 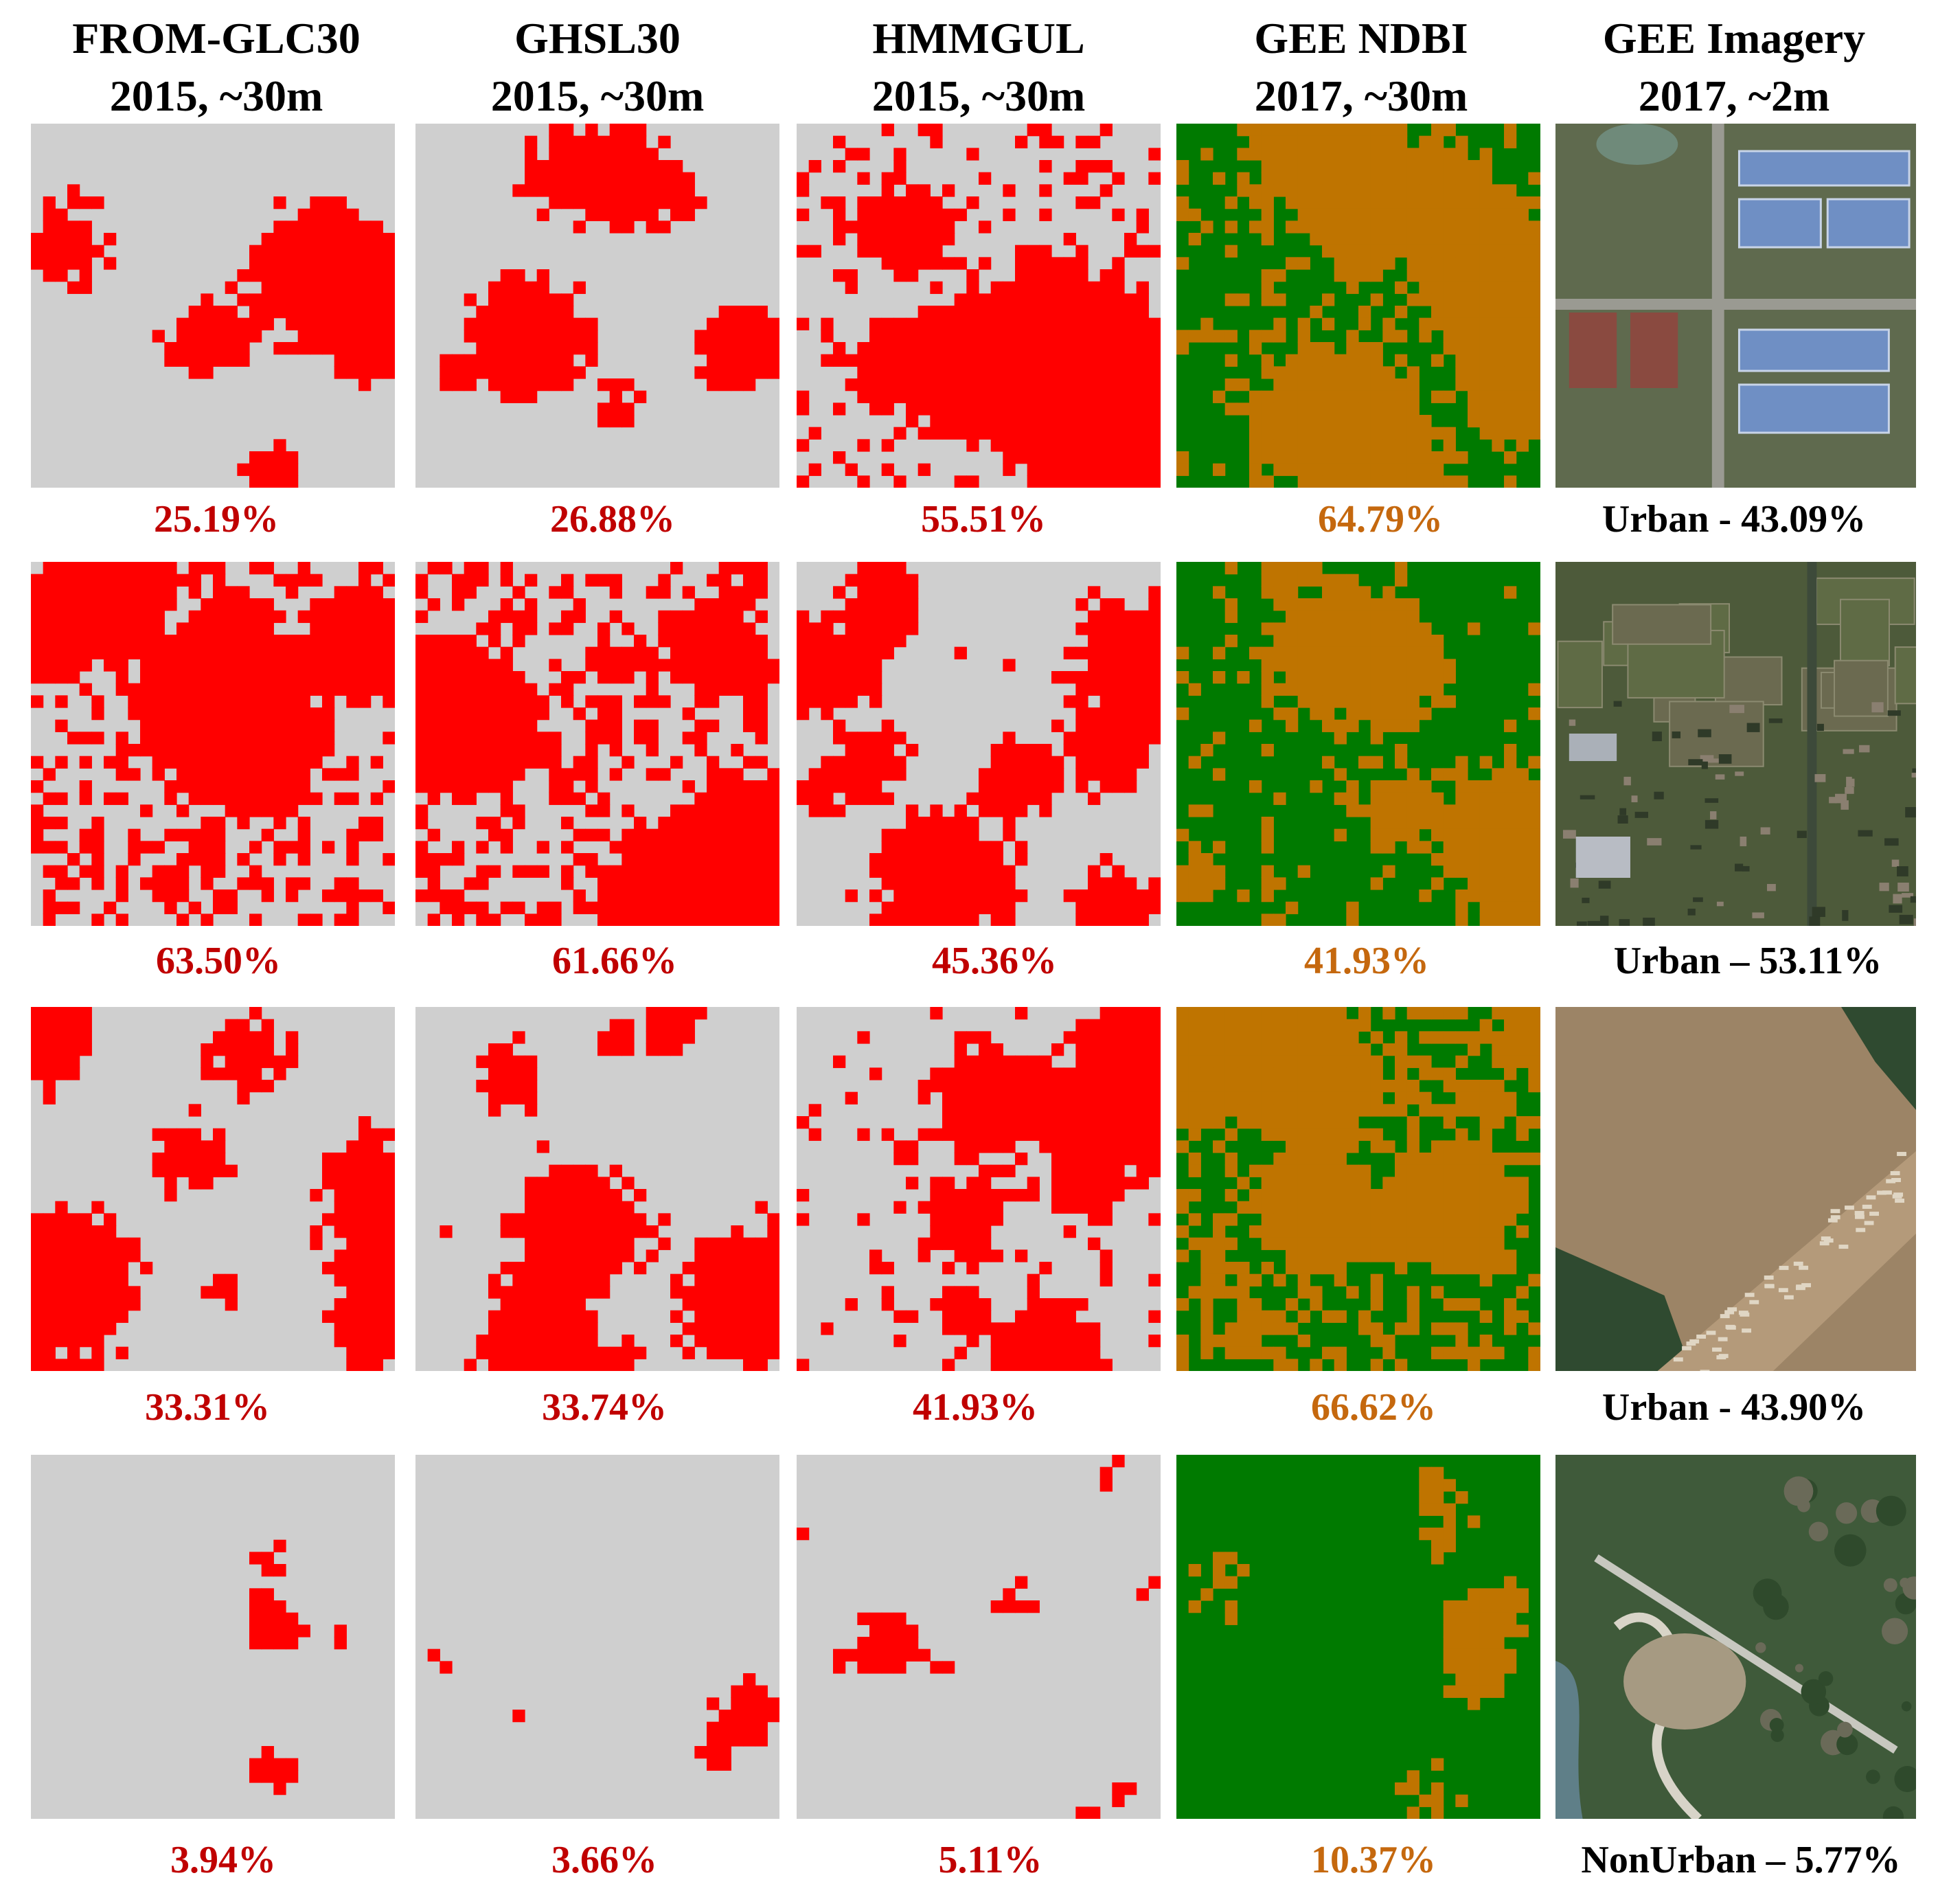 What do you see at coordinates (1734, 38) in the screenshot?
I see `column-title: GEE Imagery` at bounding box center [1734, 38].